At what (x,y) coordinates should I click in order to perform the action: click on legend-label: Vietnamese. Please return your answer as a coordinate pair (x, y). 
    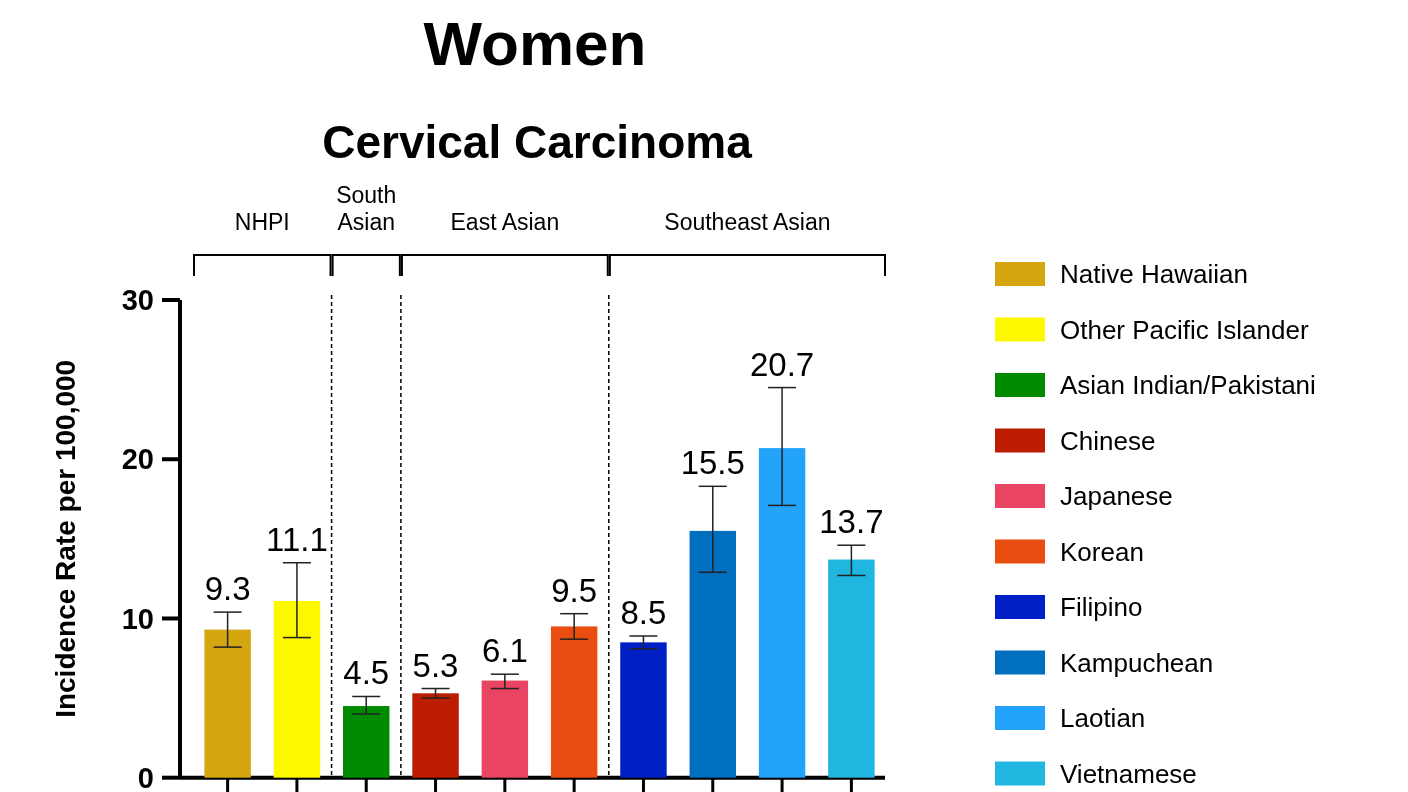
    Looking at the image, I should click on (1128, 773).